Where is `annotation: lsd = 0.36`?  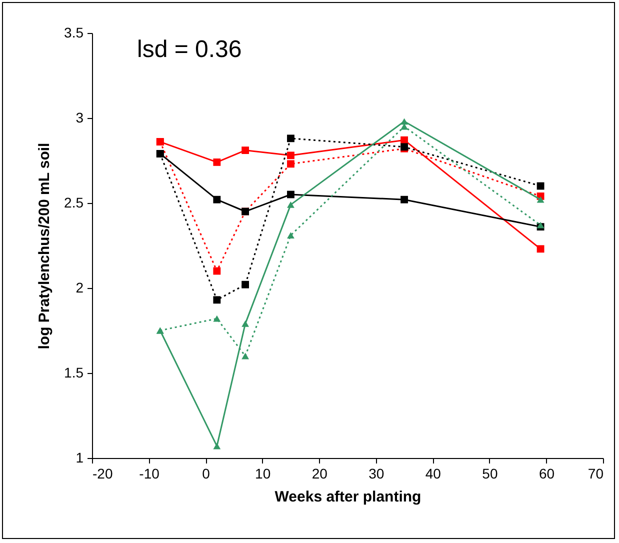
annotation: lsd = 0.36 is located at coordinates (189, 49).